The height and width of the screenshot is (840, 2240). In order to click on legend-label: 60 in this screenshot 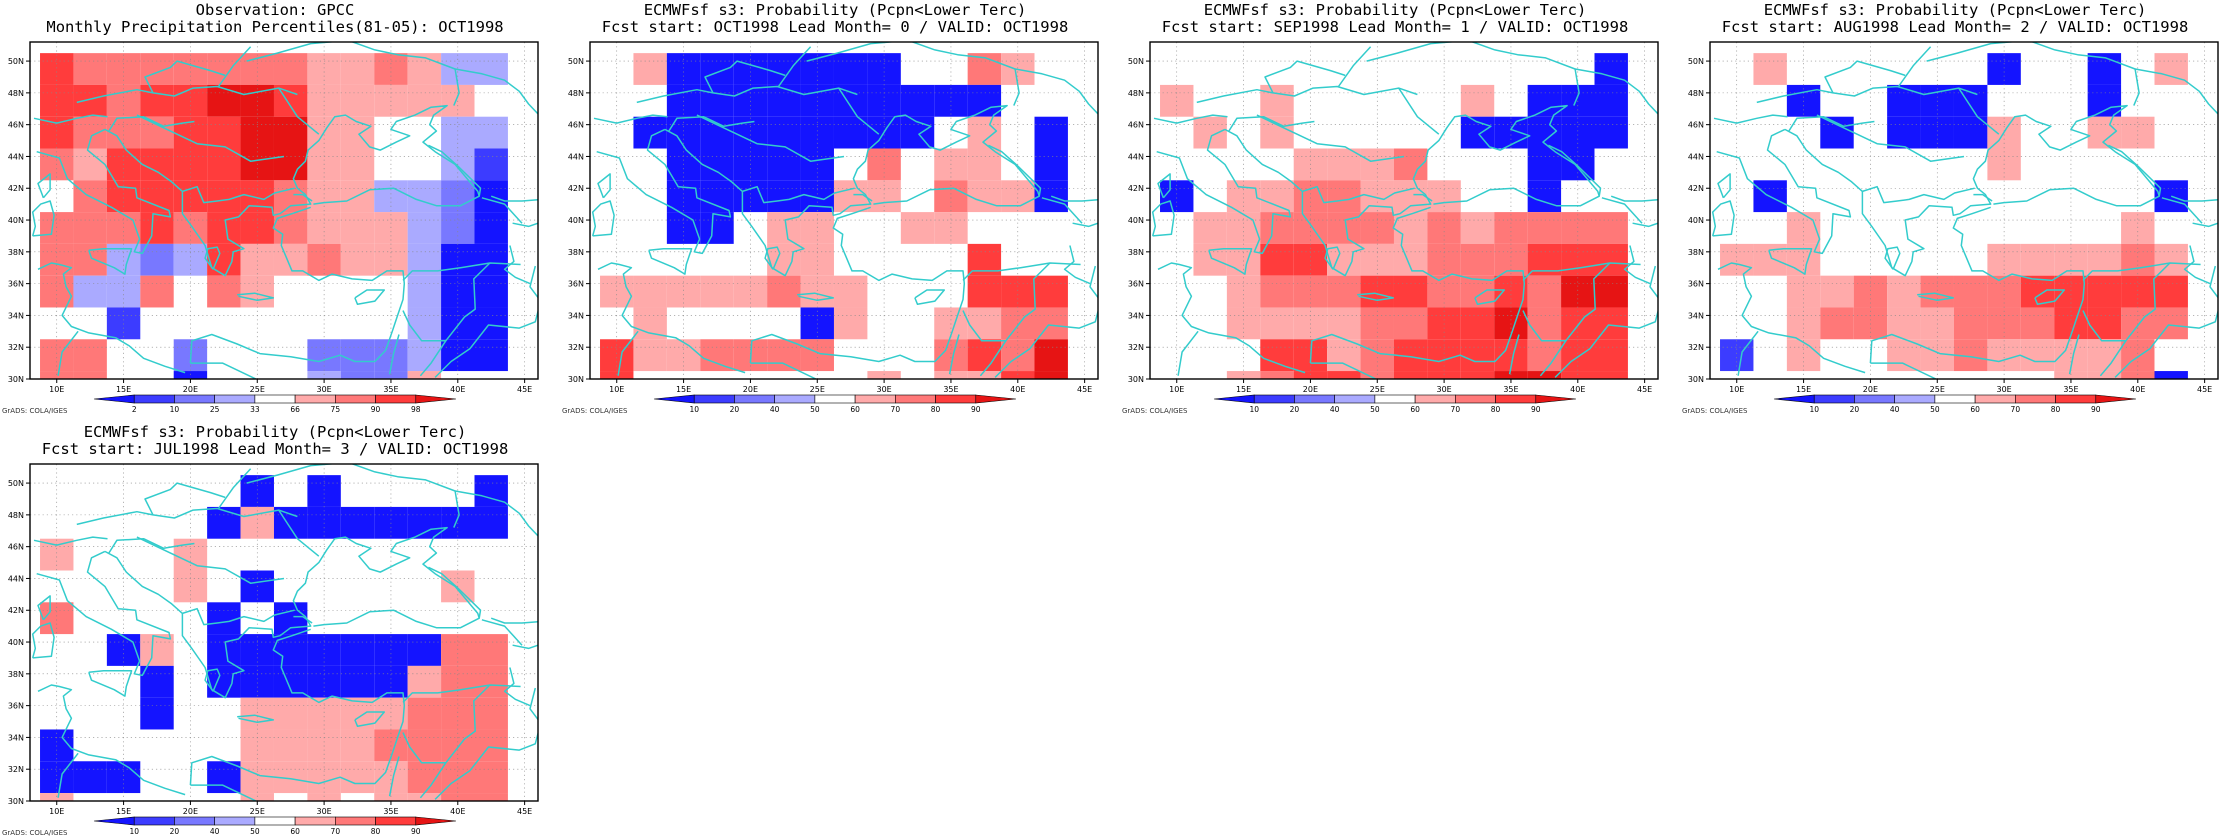, I will do `click(1975, 409)`.